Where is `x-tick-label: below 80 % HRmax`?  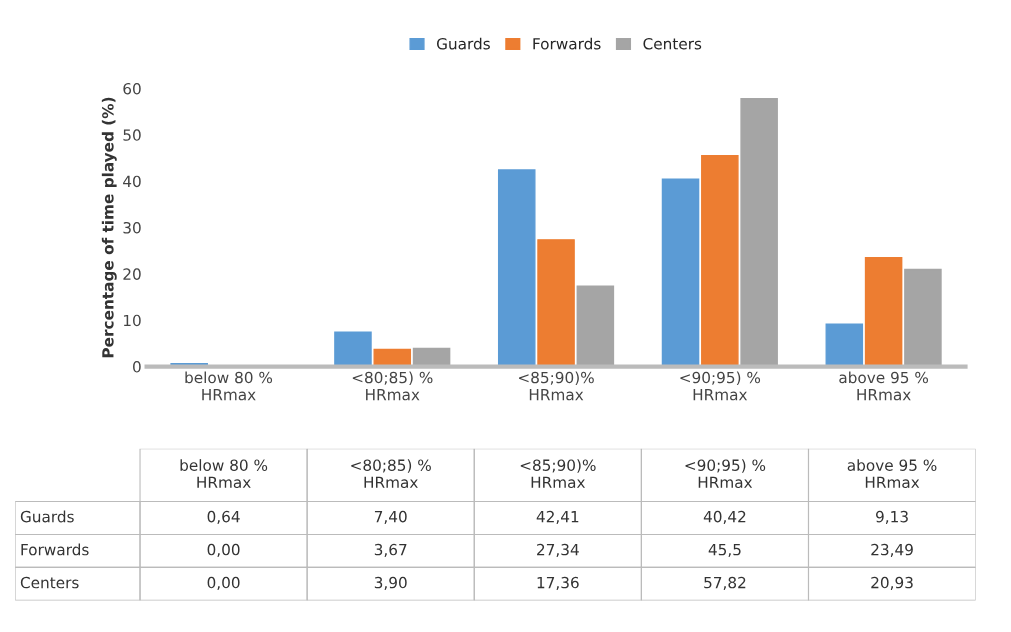
x-tick-label: below 80 % HRmax is located at coordinates (229, 386).